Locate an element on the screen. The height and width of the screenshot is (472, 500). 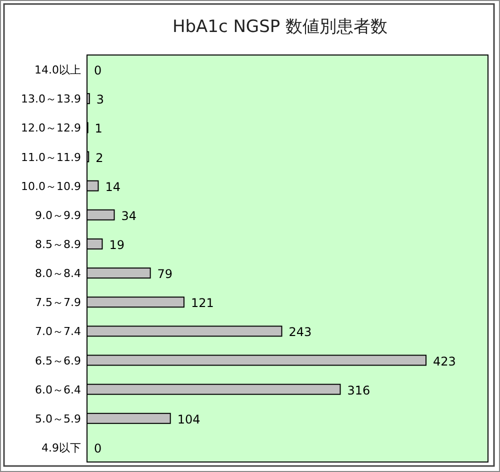
data-label: 1 is located at coordinates (98, 129).